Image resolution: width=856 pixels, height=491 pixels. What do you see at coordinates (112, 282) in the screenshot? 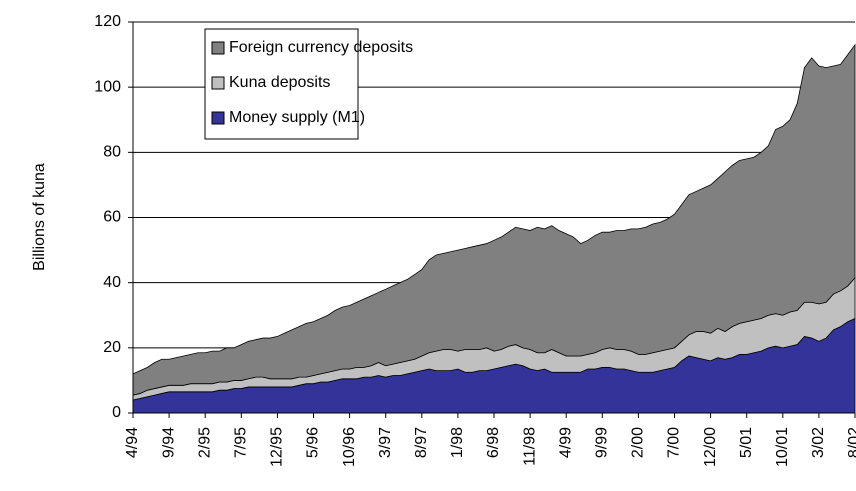
I see `y-tick-label: 40` at bounding box center [112, 282].